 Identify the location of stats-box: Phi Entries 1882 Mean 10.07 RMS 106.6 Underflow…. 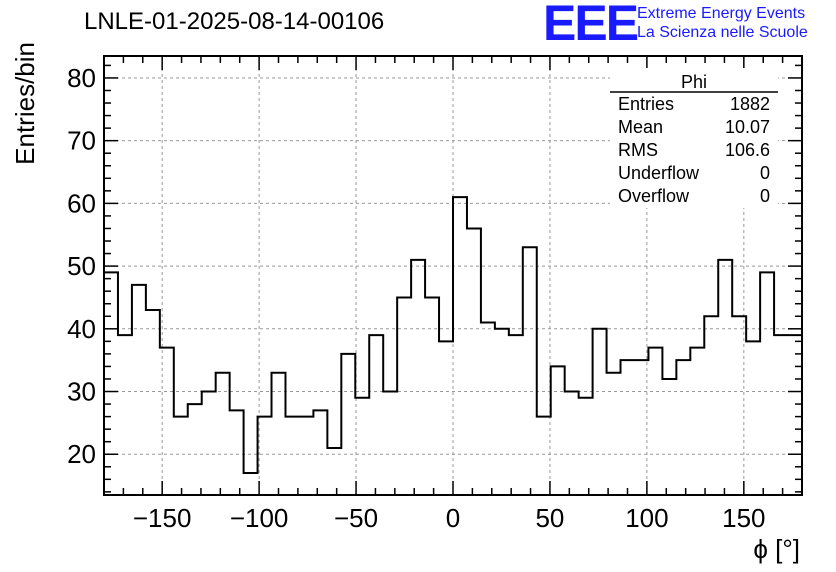
(694, 138).